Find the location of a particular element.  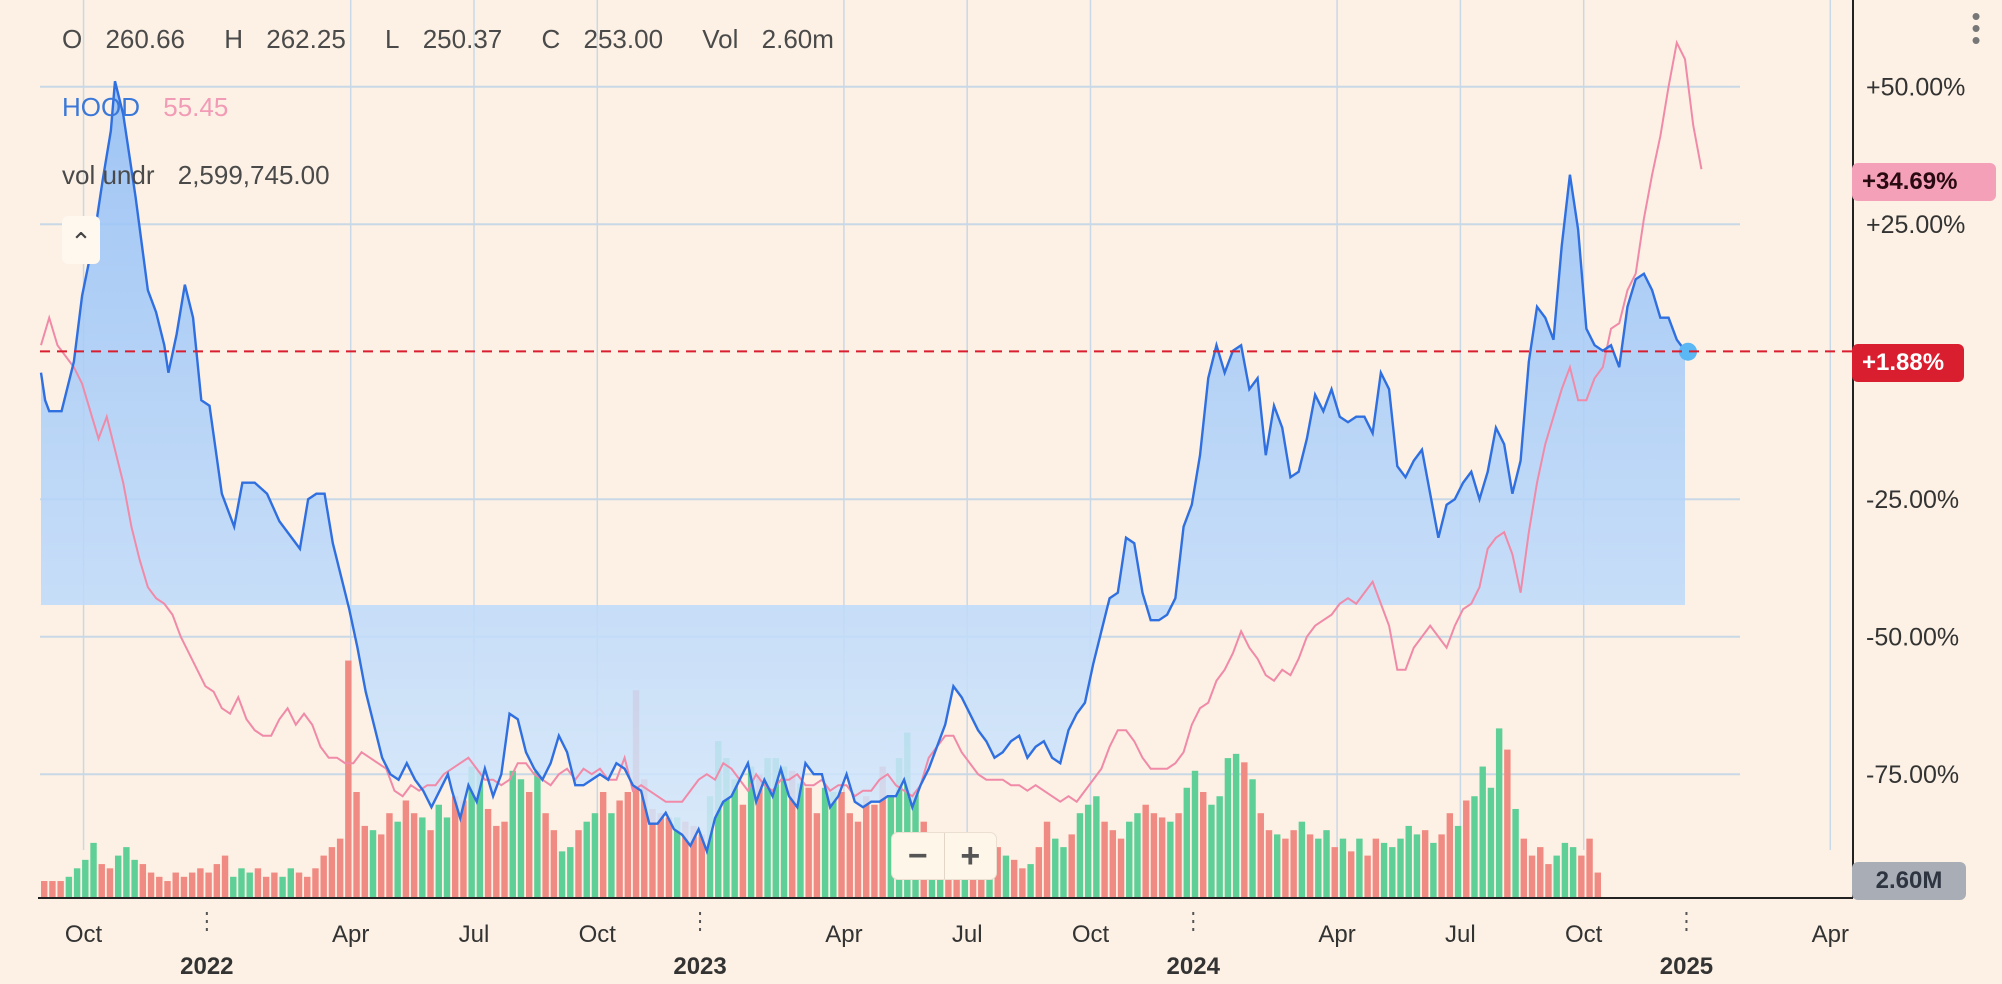

high-value: 262.25 is located at coordinates (306, 39).